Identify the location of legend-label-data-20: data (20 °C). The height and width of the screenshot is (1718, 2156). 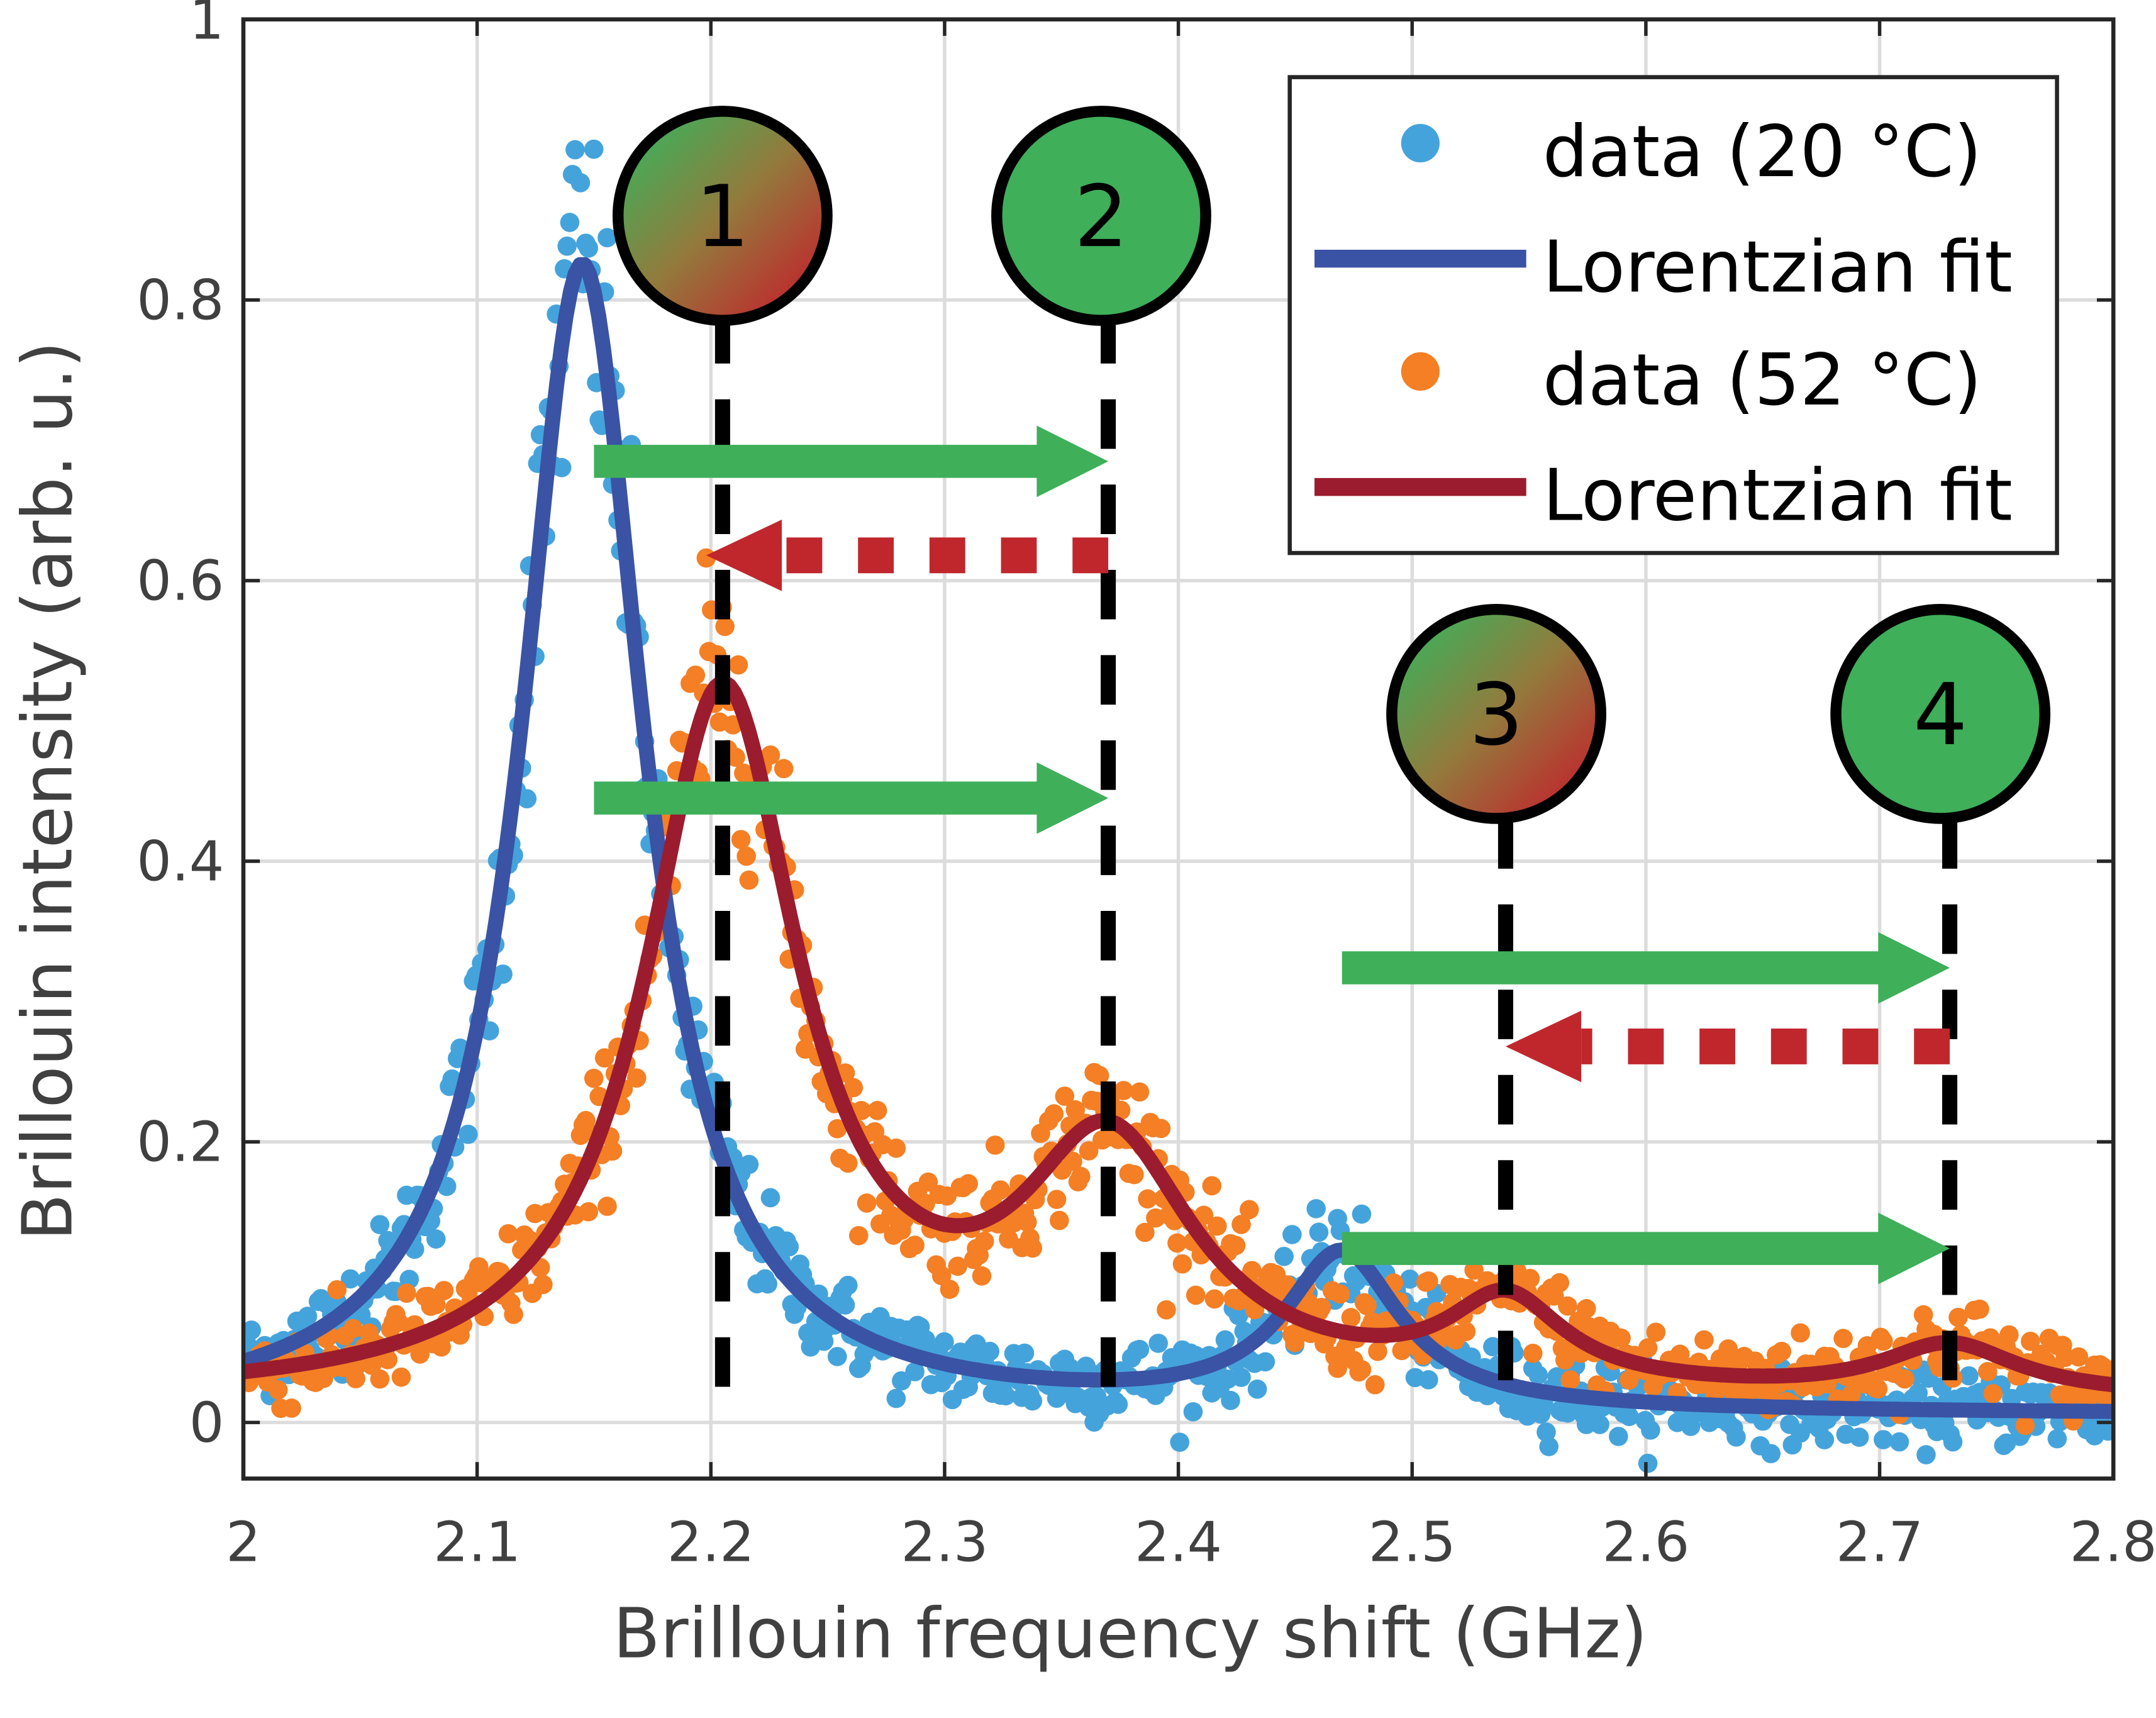
(1762, 151).